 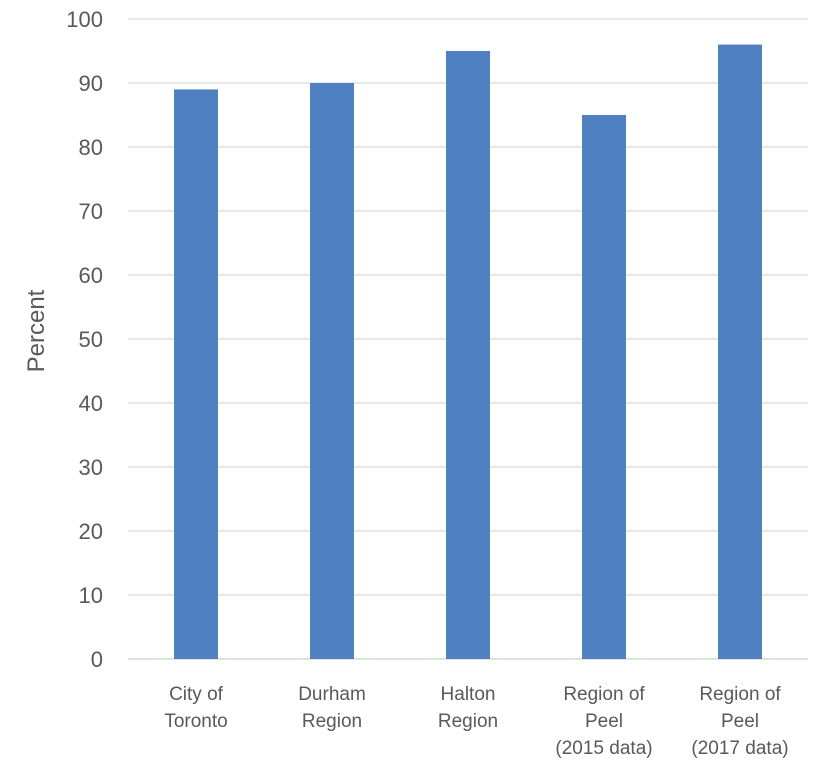 I want to click on x-tick-label-line: Durham, so click(x=332, y=694).